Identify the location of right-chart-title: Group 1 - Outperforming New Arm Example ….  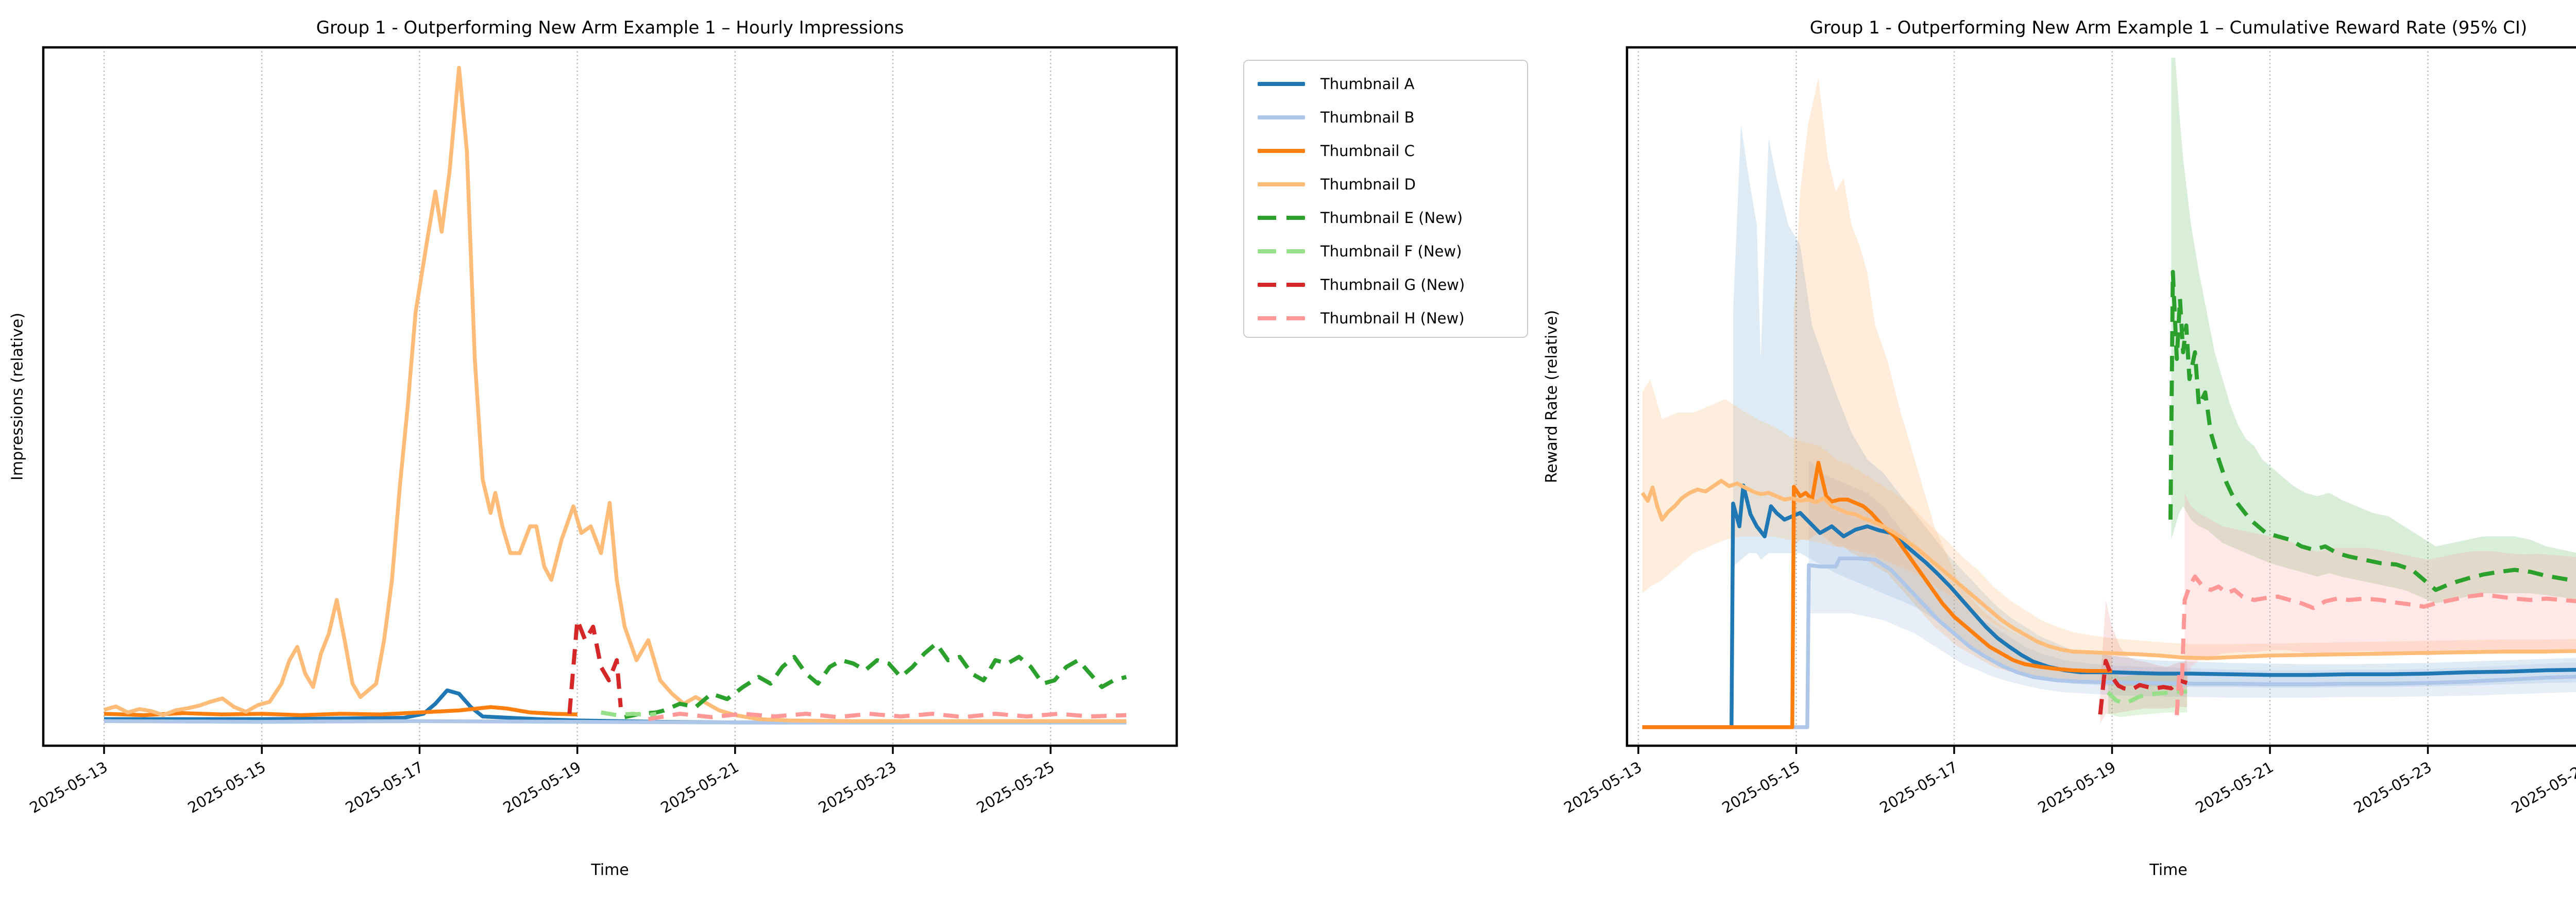
(2168, 28).